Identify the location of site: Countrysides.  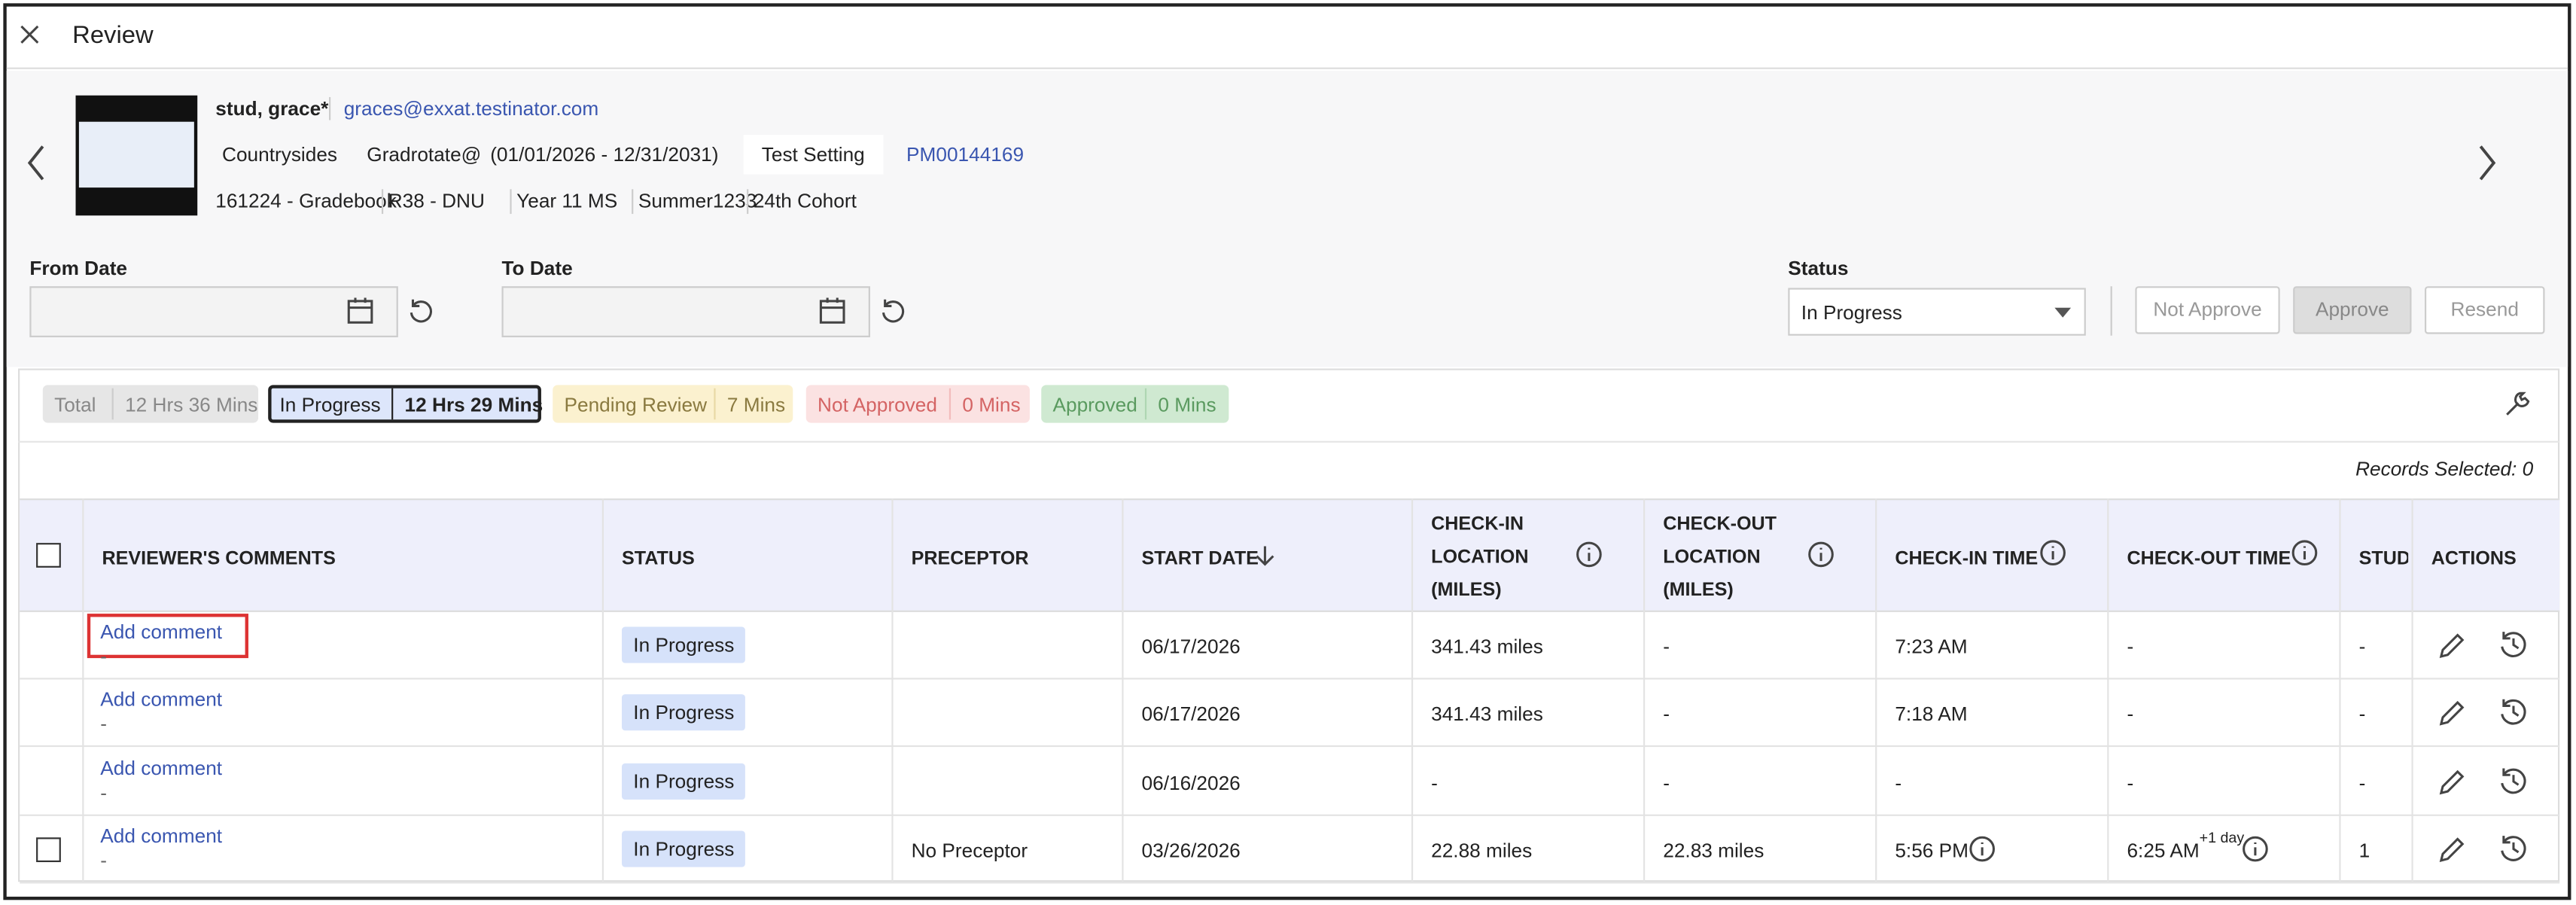
(280, 154).